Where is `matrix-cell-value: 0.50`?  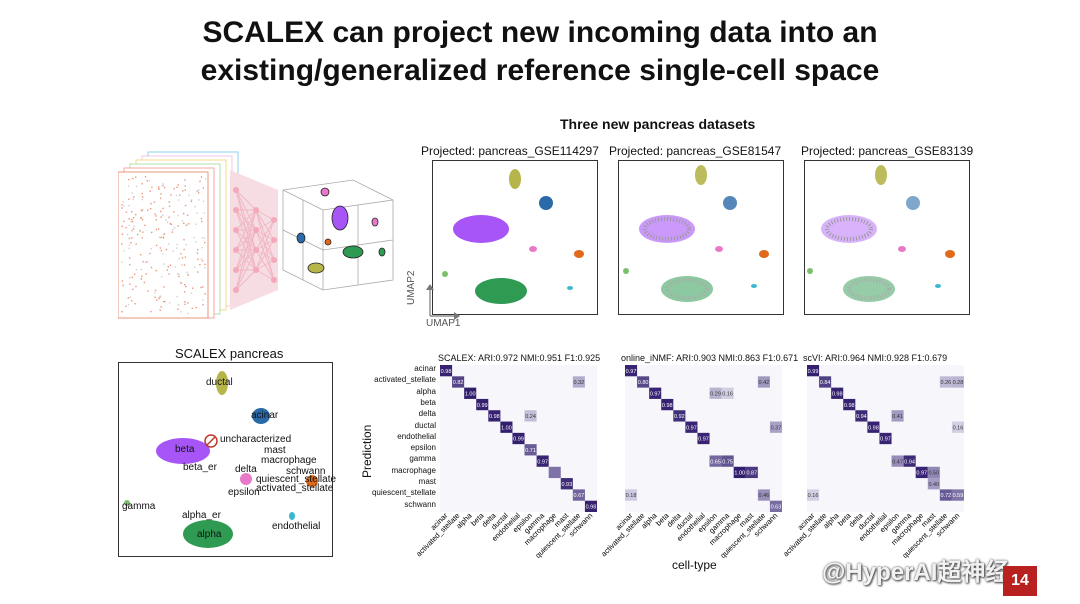
matrix-cell-value: 0.50 is located at coordinates (933, 474).